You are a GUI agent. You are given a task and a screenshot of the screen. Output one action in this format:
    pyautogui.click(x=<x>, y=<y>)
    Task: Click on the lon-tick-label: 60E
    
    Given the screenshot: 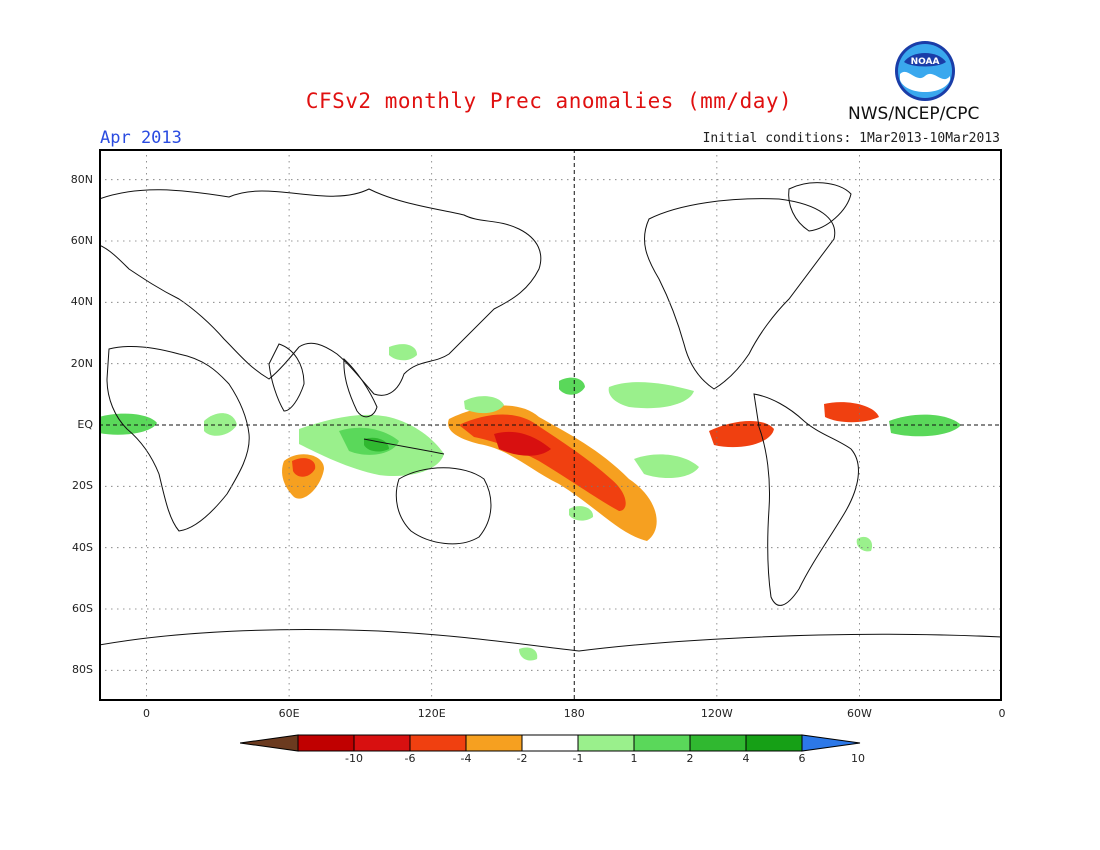 What is the action you would take?
    pyautogui.click(x=289, y=713)
    